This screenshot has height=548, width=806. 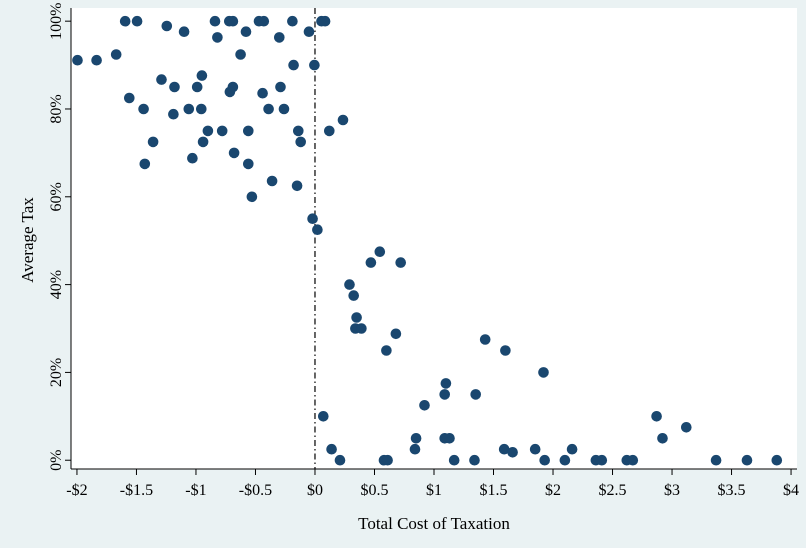 What do you see at coordinates (195, 490) in the screenshot?
I see `x-tick-label: -$1` at bounding box center [195, 490].